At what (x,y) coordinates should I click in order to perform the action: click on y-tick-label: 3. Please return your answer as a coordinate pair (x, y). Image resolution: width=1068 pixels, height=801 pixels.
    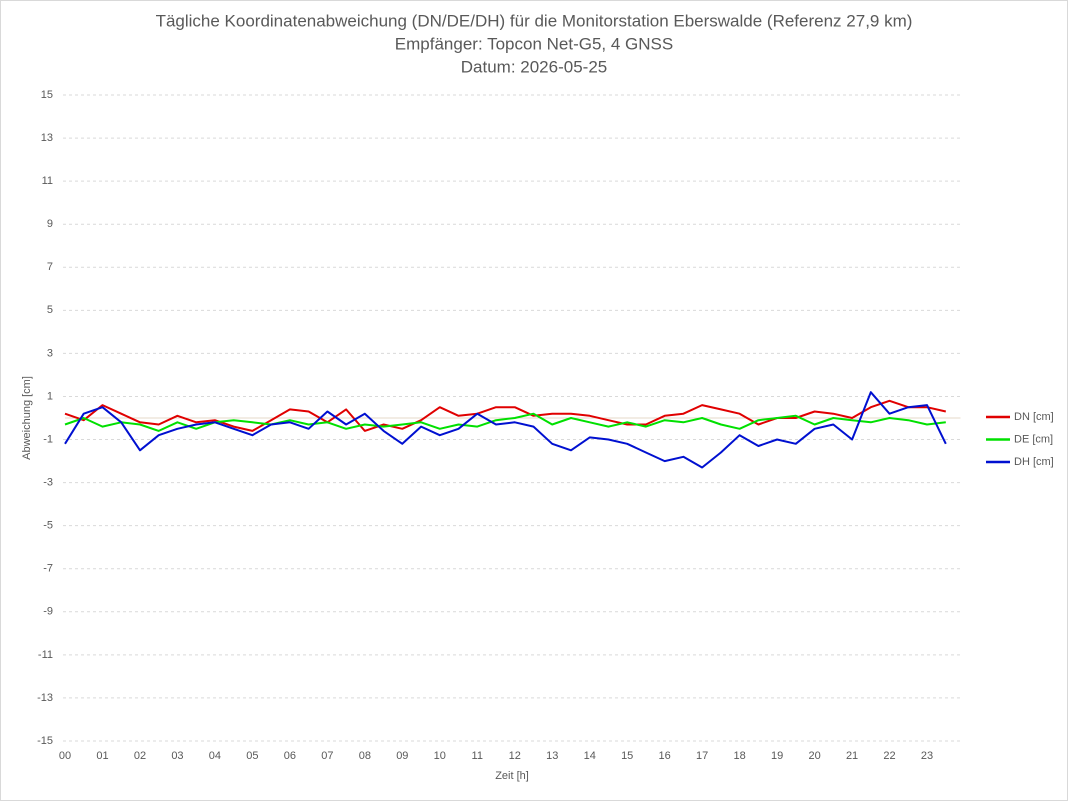
    Looking at the image, I should click on (50, 353).